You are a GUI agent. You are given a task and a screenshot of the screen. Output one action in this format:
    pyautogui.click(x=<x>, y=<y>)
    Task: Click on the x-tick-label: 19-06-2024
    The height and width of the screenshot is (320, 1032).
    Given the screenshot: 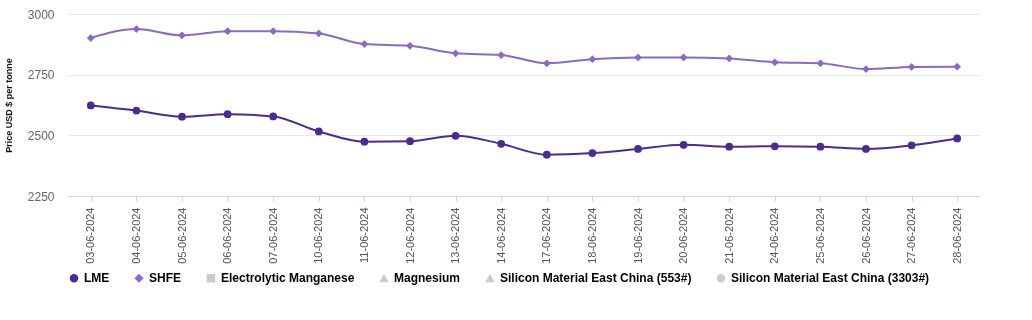 What is the action you would take?
    pyautogui.click(x=637, y=235)
    